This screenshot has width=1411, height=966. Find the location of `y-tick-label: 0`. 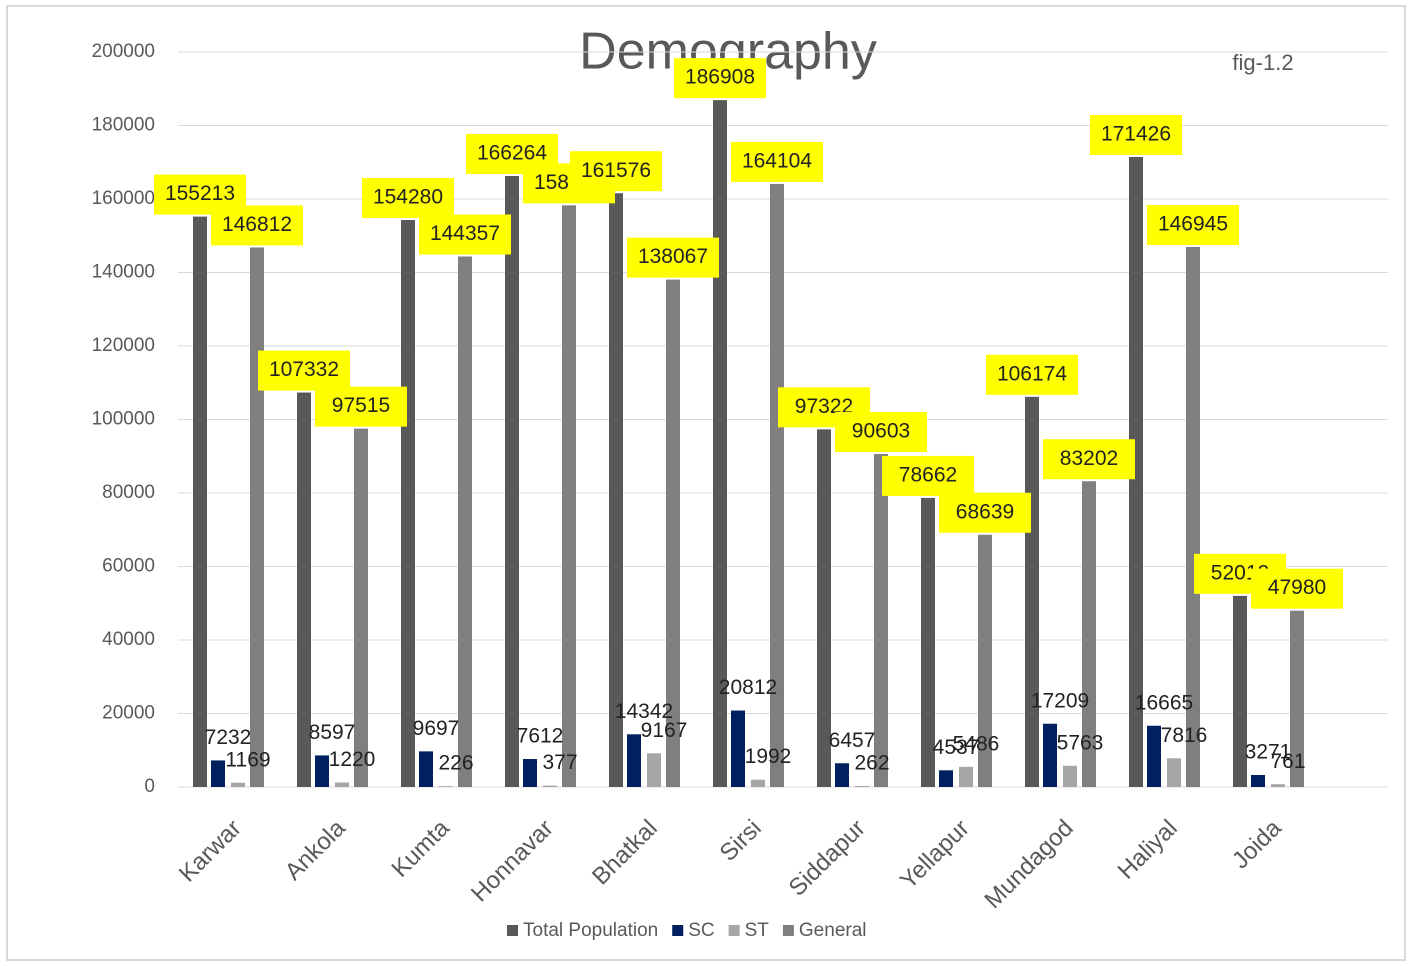

y-tick-label: 0 is located at coordinates (149, 786).